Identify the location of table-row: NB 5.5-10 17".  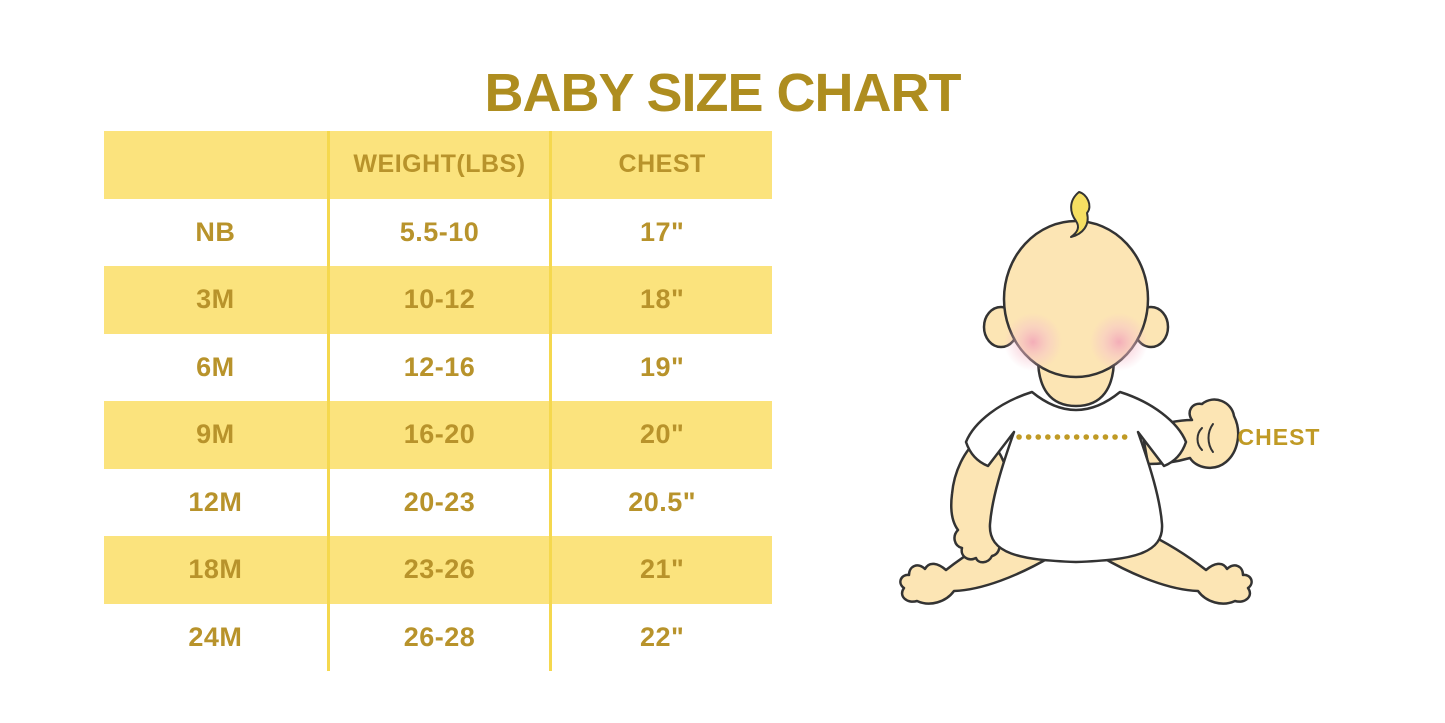
(438, 232).